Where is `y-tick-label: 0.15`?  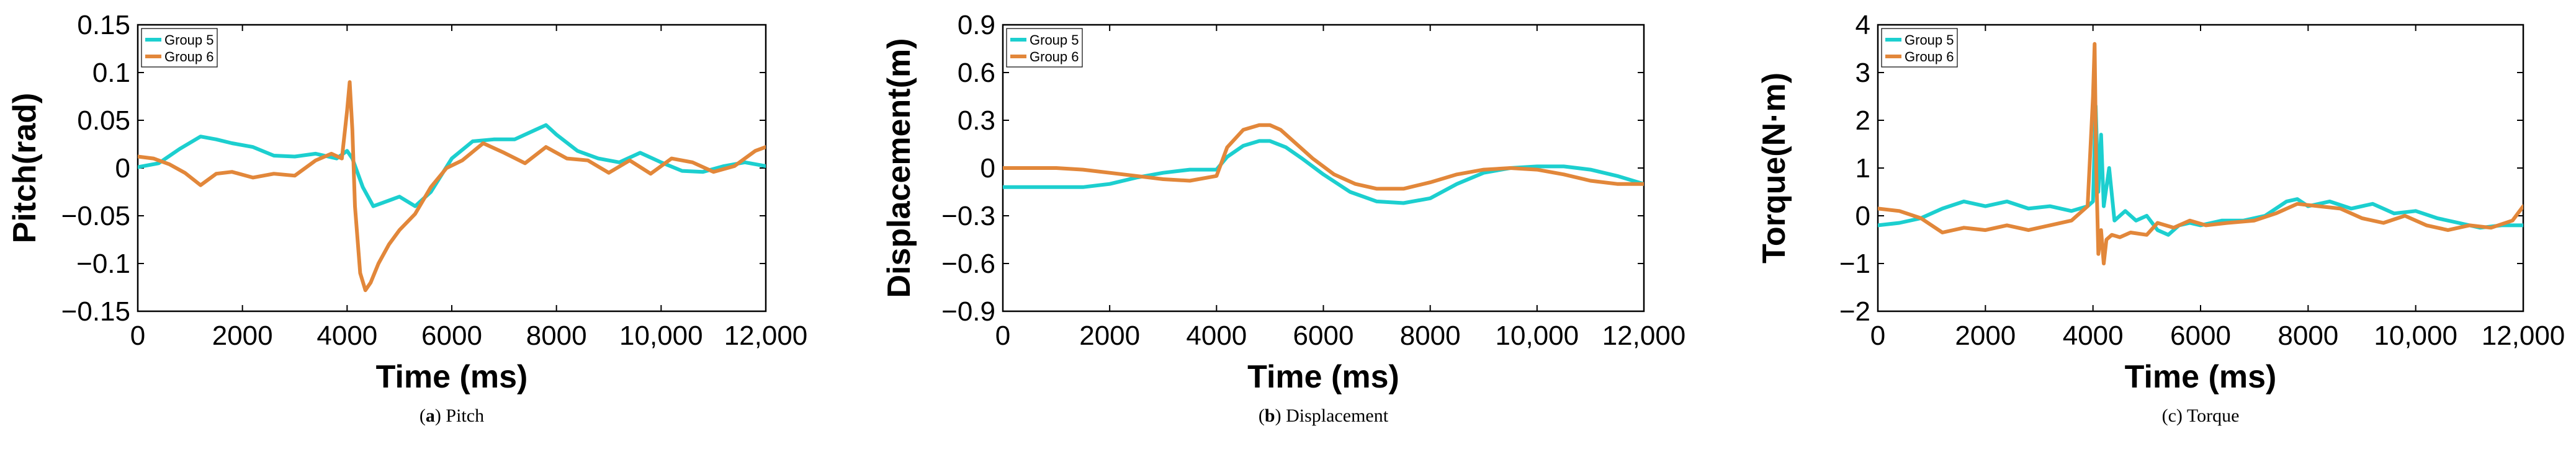 y-tick-label: 0.15 is located at coordinates (103, 25).